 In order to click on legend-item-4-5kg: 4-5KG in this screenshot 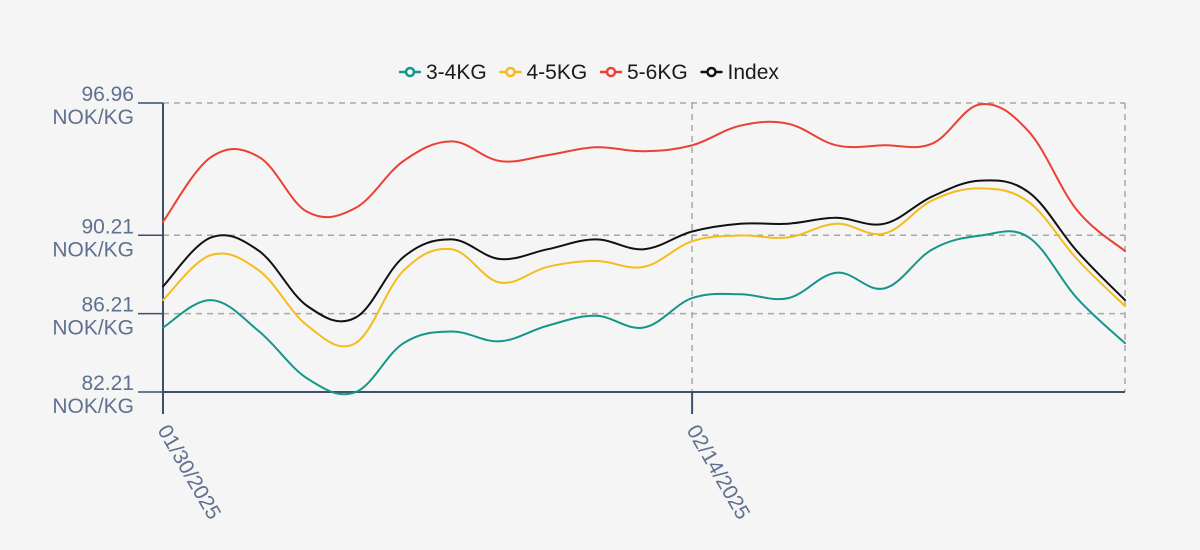, I will do `click(543, 72)`.